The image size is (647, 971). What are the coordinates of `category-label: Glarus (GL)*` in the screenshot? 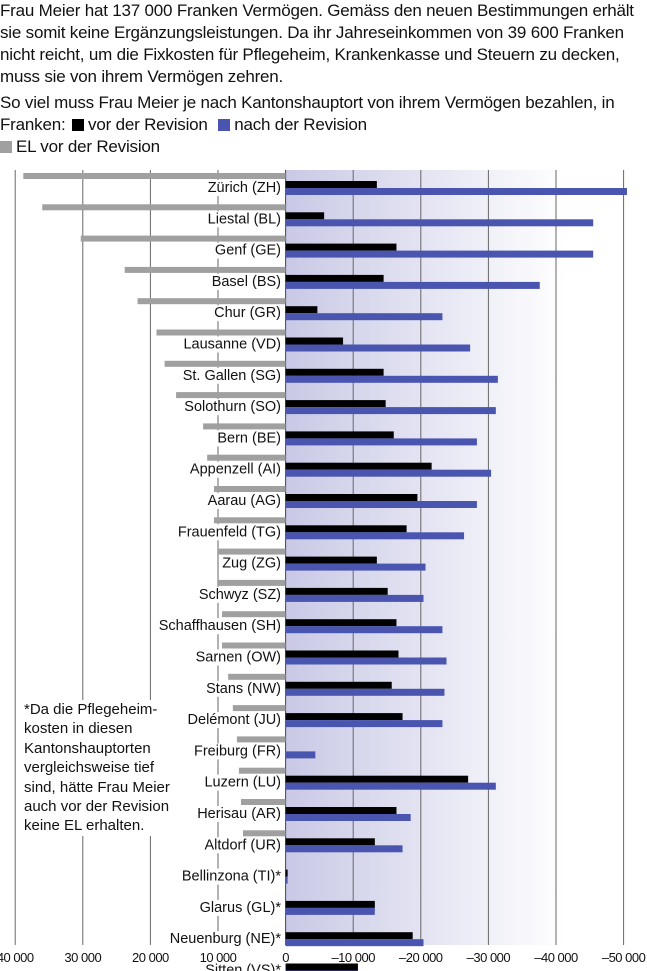 It's located at (241, 908).